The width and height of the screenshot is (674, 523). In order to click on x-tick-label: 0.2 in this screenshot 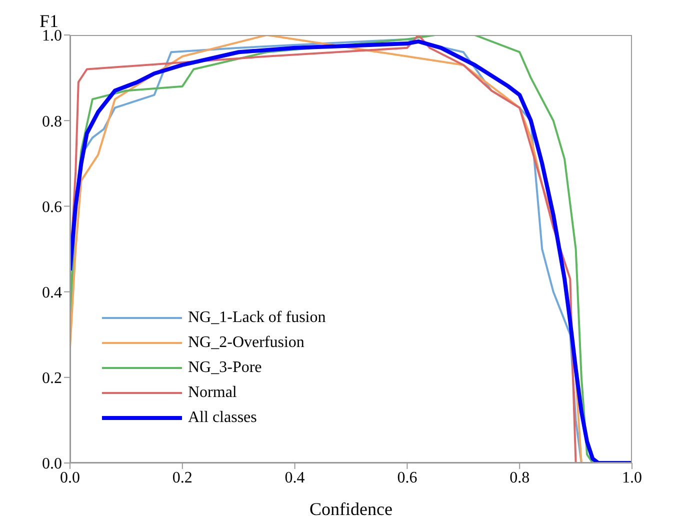, I will do `click(182, 477)`.